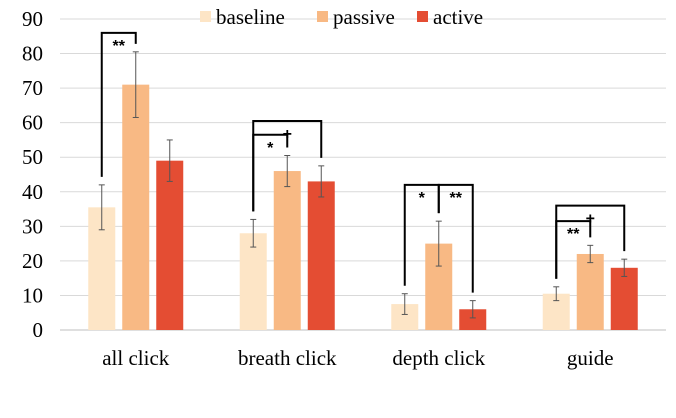 The image size is (676, 418). What do you see at coordinates (357, 358) in the screenshot?
I see `category-labels: all click breath click depth click guide` at bounding box center [357, 358].